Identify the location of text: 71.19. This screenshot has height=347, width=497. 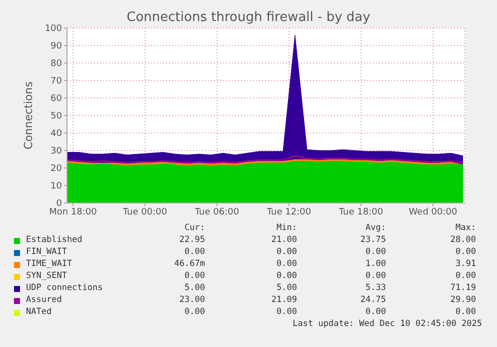
(463, 288).